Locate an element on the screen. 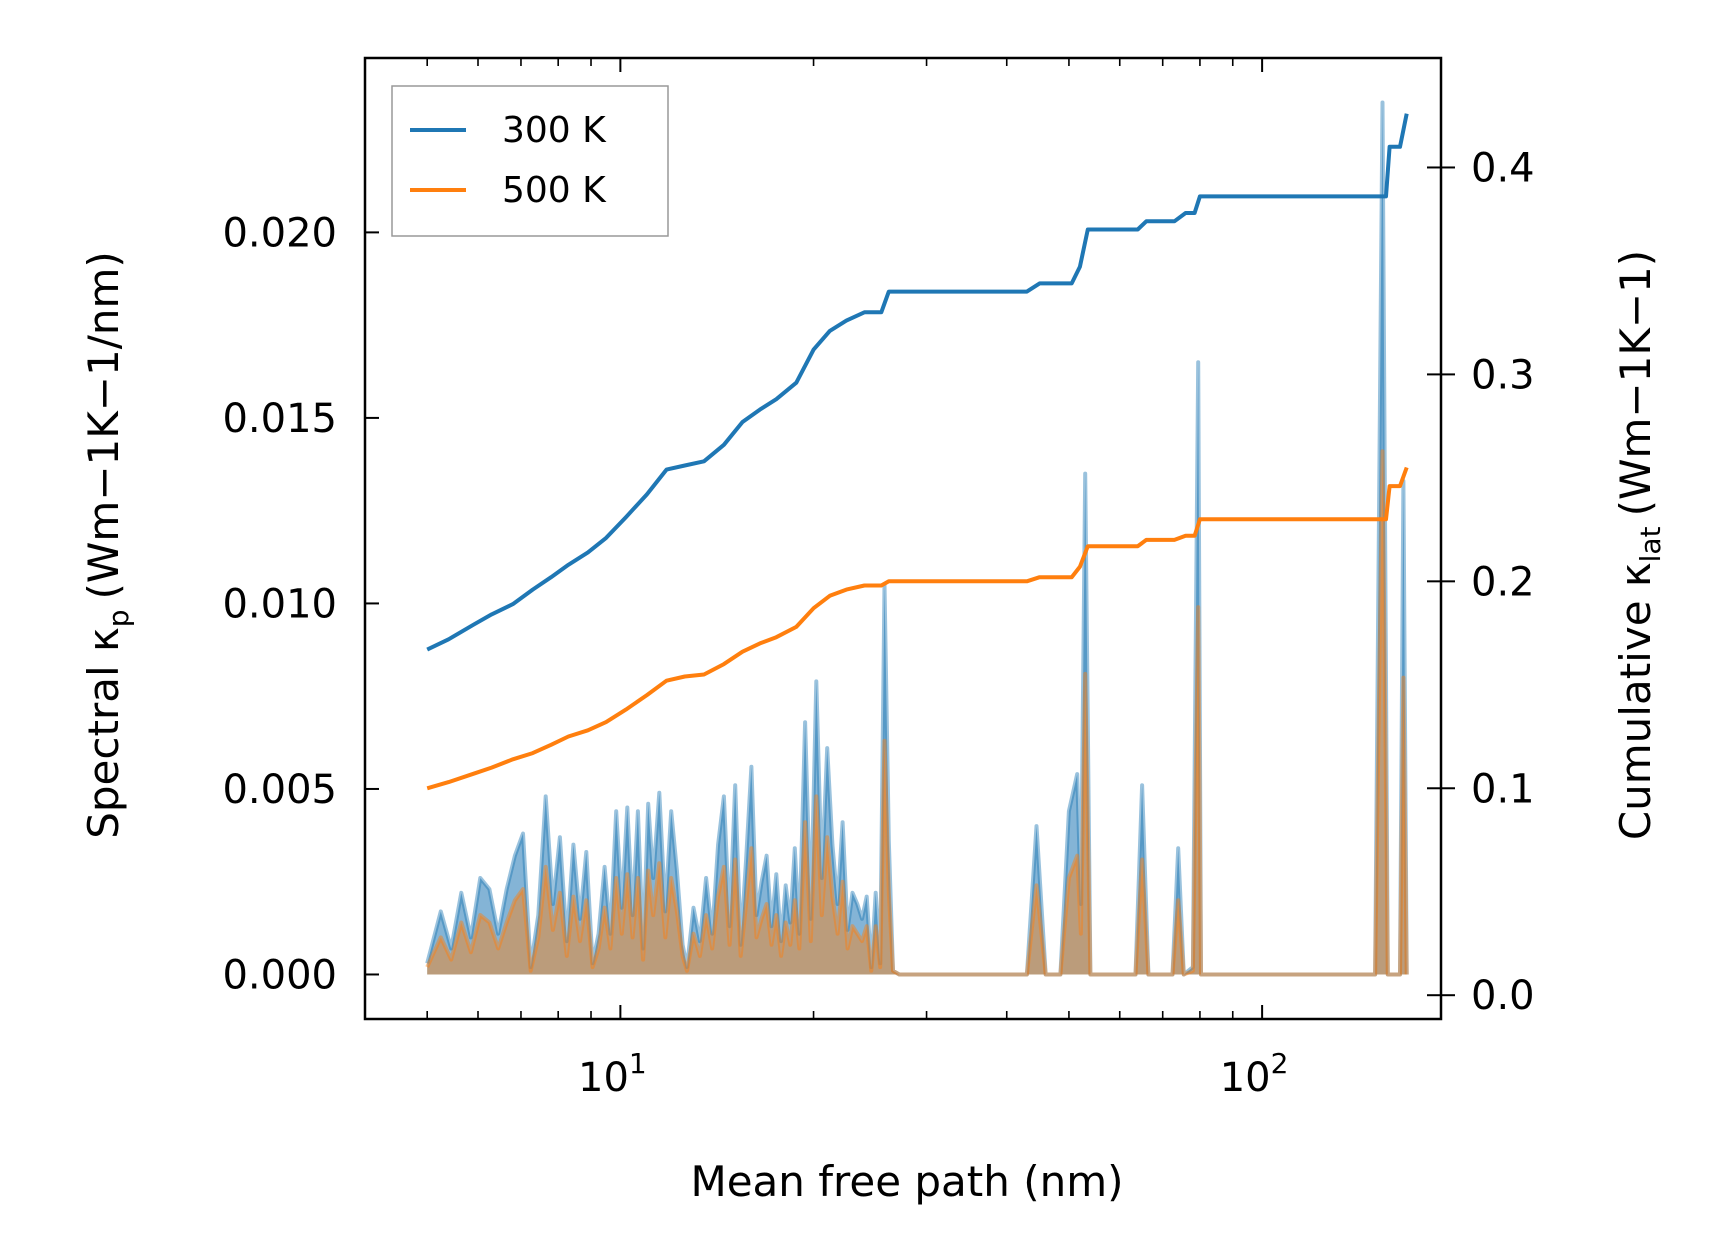 This screenshot has height=1254, width=1716. y-left-tick-label-4: 0.020 is located at coordinates (279, 233).